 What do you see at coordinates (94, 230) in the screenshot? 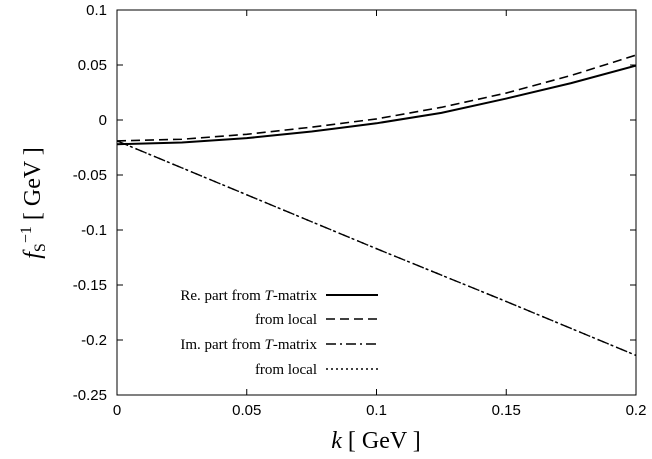
I see `y-tick-label: -0.1` at bounding box center [94, 230].